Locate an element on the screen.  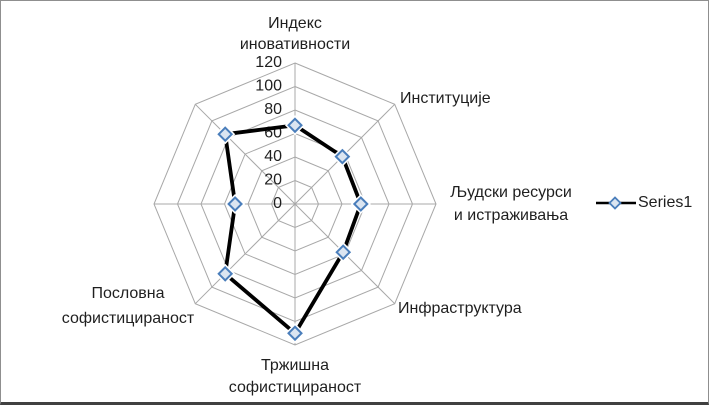
axis-tick-label: 40 is located at coordinates (273, 156).